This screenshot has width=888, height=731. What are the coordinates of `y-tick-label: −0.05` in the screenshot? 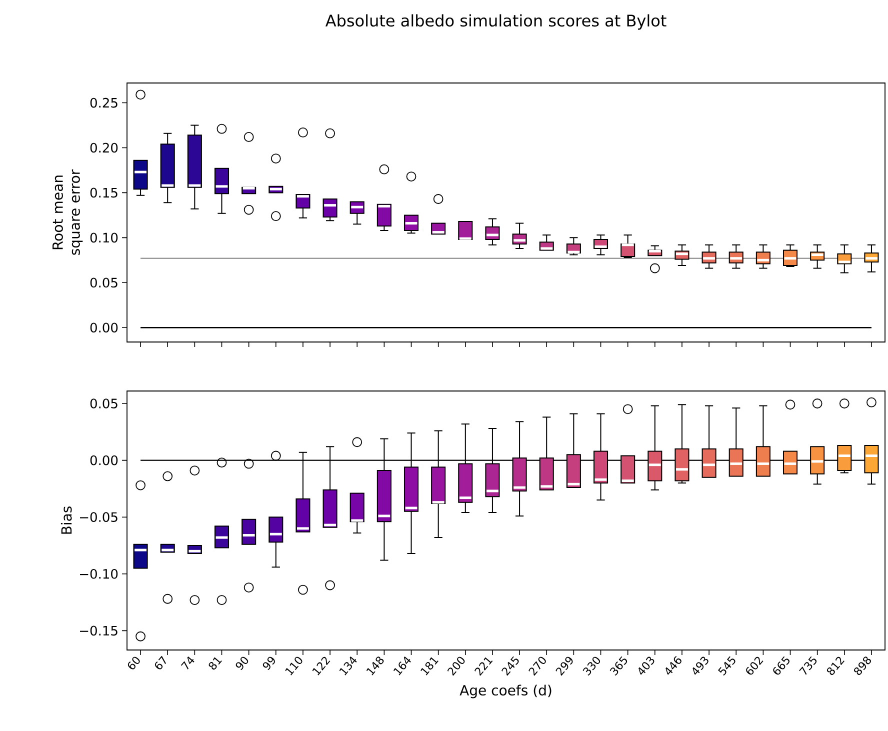 It's located at (99, 517).